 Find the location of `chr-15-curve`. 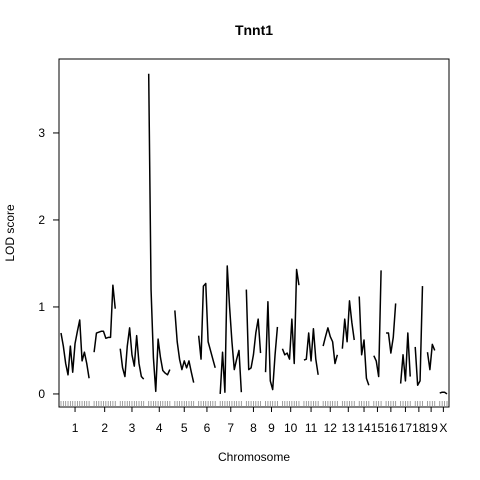

chr-15-curve is located at coordinates (377, 324).